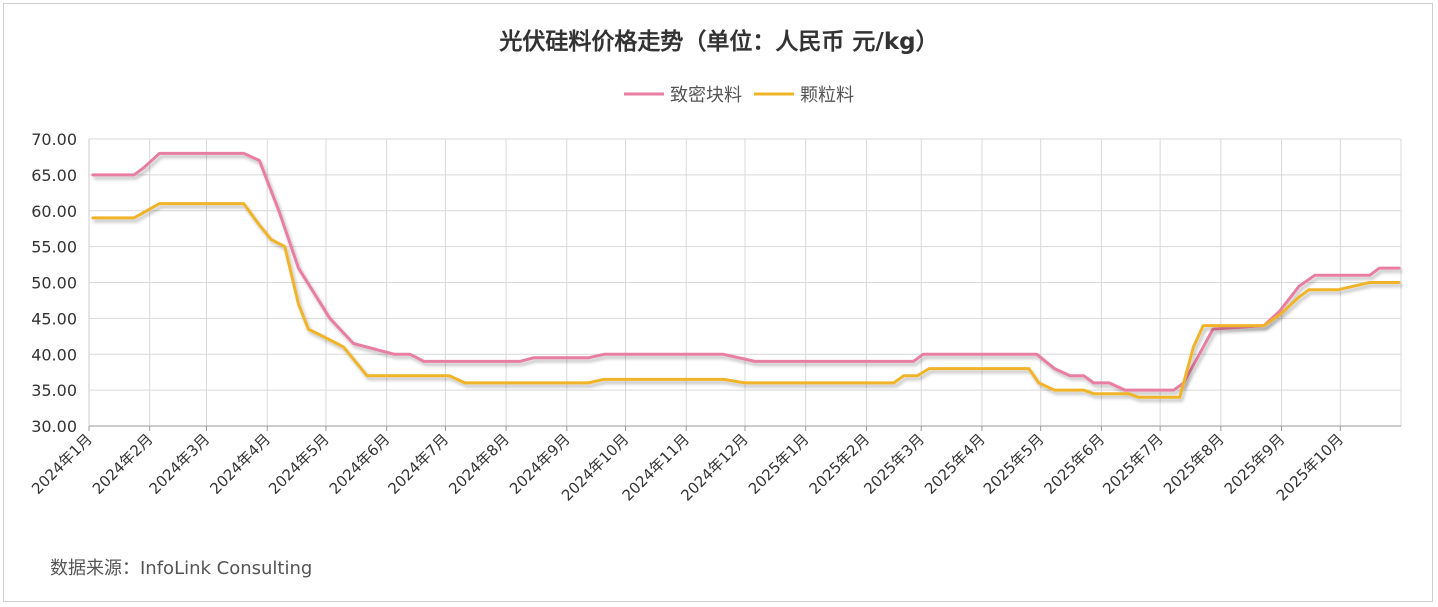 This screenshot has width=1438, height=607. I want to click on x-tick-label: 2025年6月, so click(1075, 464).